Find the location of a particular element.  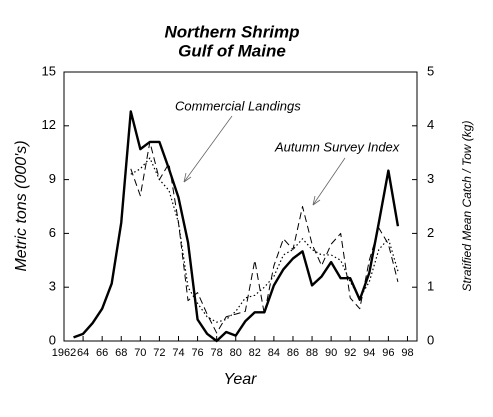

annotation: Autumn Survey Index is located at coordinates (337, 146).